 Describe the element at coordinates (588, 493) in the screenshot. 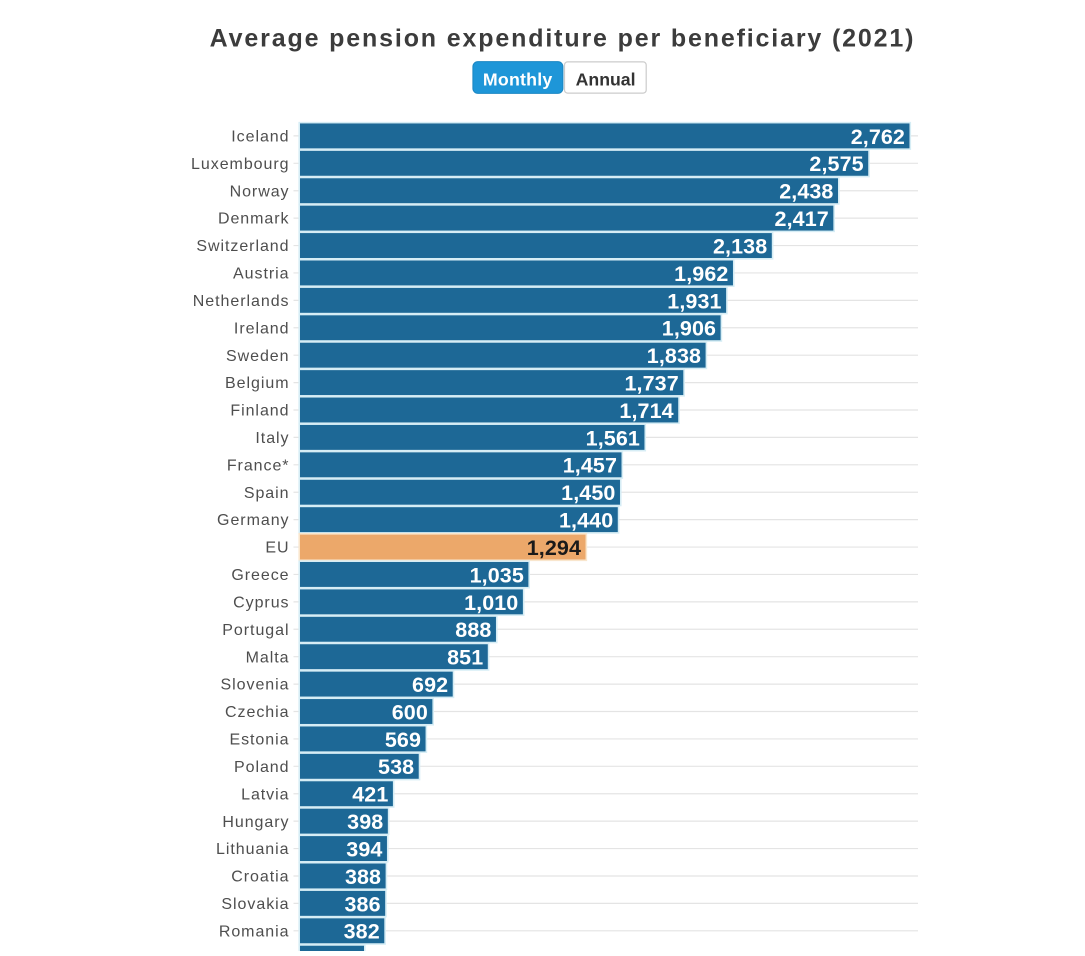

I see `svg-text: 1,450` at that location.